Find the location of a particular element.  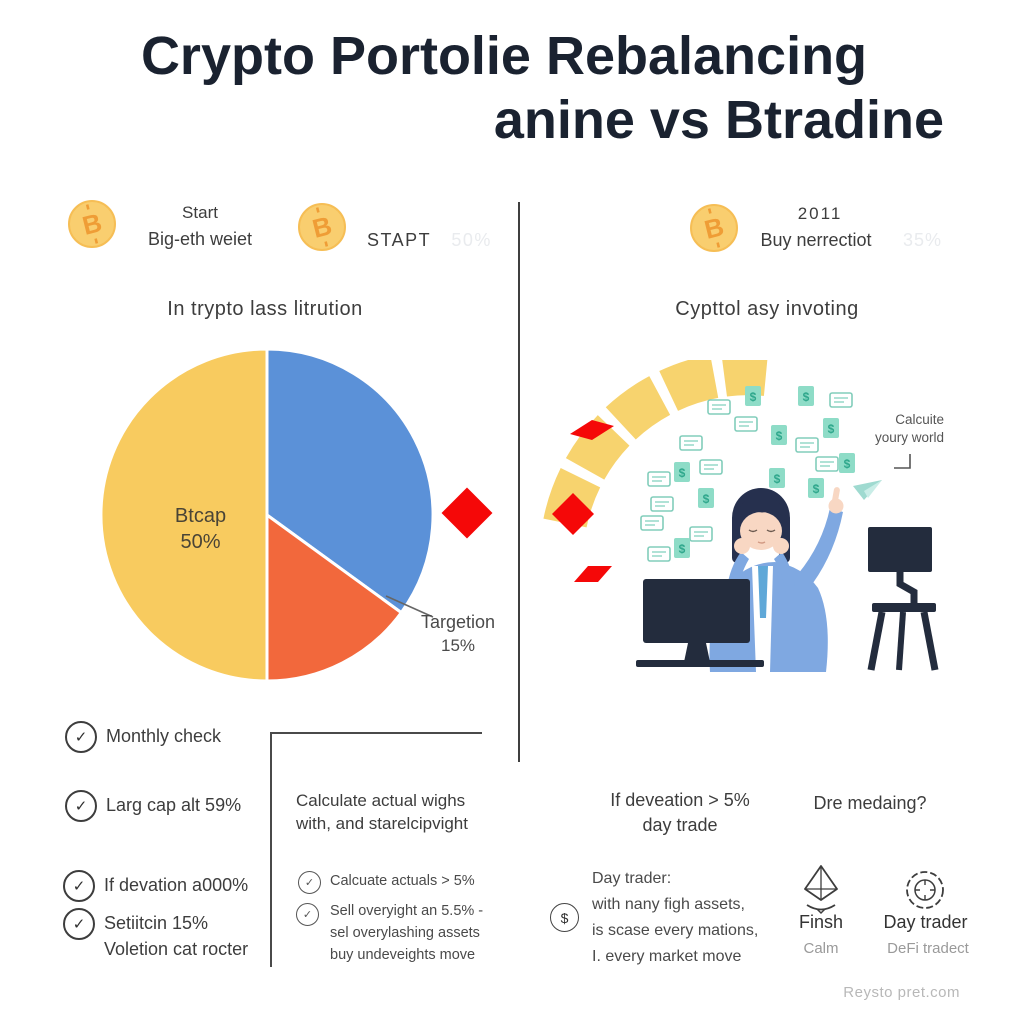

pie-chart is located at coordinates (267, 515).